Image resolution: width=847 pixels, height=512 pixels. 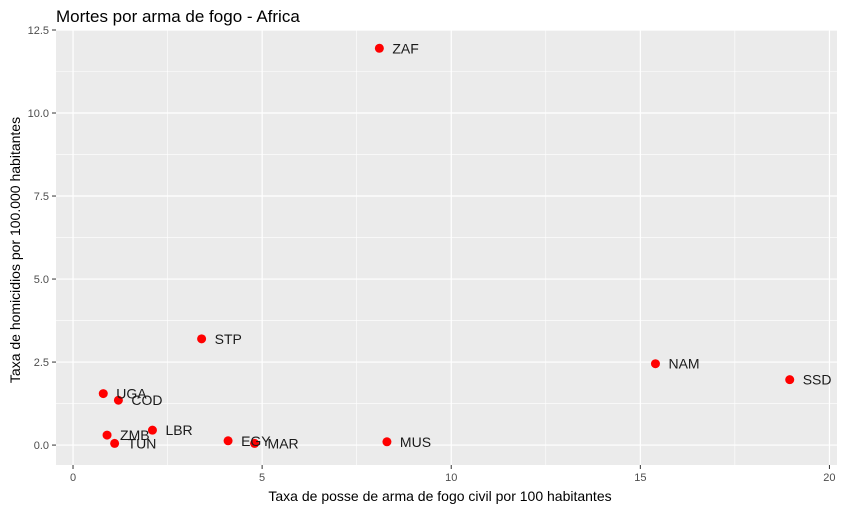 I want to click on x-tick-label: 0, so click(x=73, y=478).